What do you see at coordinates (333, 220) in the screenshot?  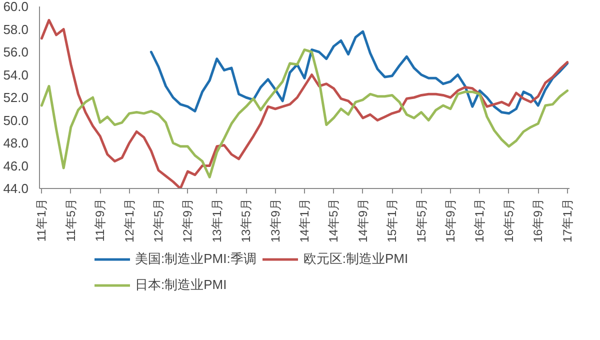 I see `x-tick-label: 14年5月` at bounding box center [333, 220].